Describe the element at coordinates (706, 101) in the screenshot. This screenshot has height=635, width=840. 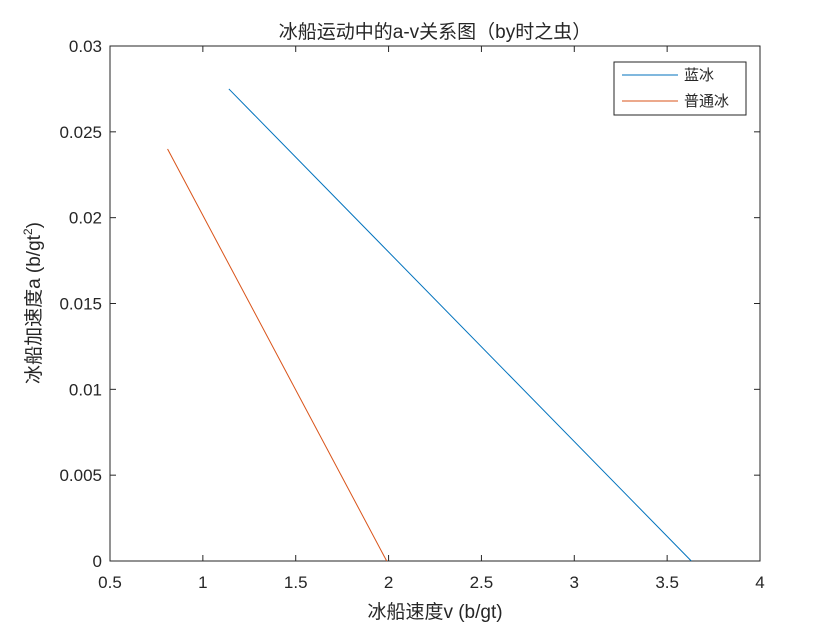
I see `legend-label-normal-ice: 普通冰` at that location.